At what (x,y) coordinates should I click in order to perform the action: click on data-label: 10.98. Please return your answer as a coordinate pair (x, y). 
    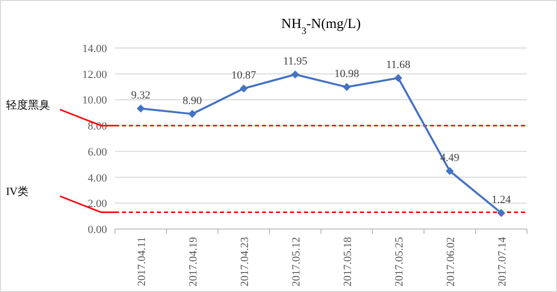
    Looking at the image, I should click on (347, 74).